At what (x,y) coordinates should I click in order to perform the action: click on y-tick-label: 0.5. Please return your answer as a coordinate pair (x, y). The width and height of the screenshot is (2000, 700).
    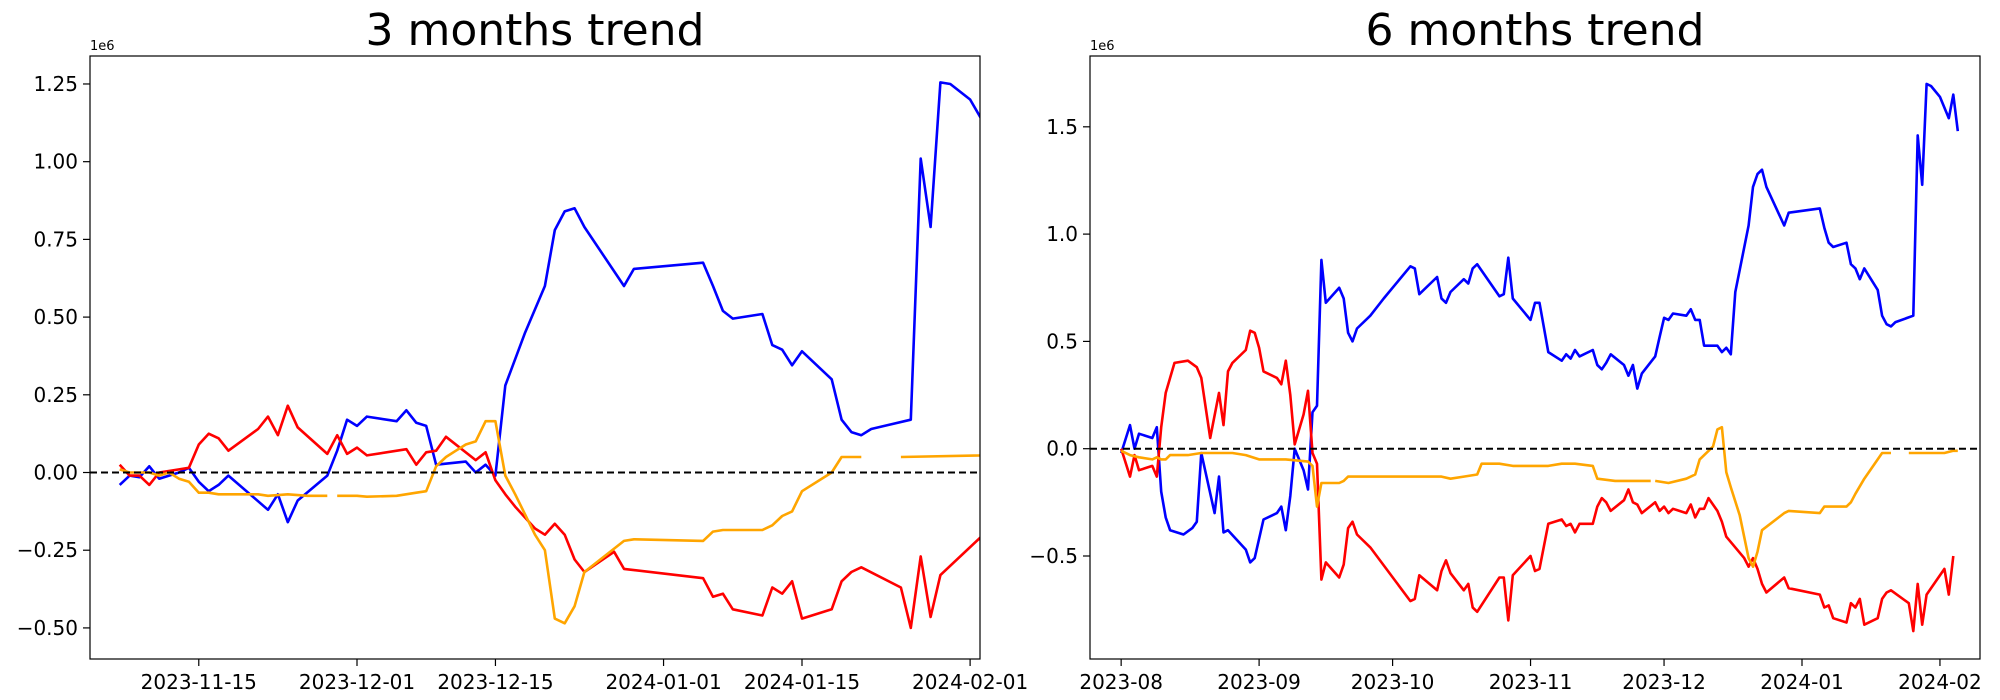
    Looking at the image, I should click on (1062, 341).